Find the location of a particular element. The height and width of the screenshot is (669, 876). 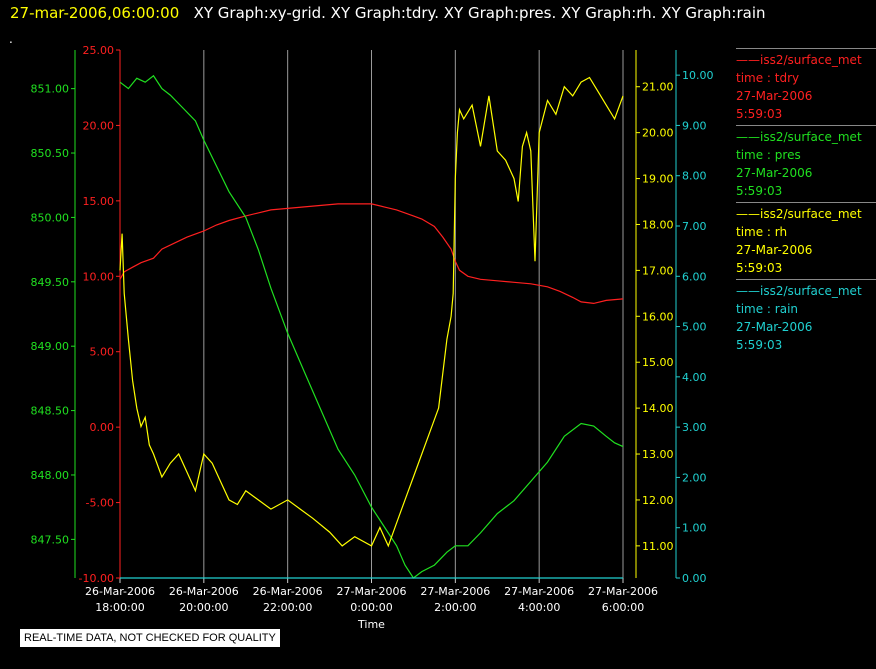

rh-tick-label: 15.00 is located at coordinates (658, 362).